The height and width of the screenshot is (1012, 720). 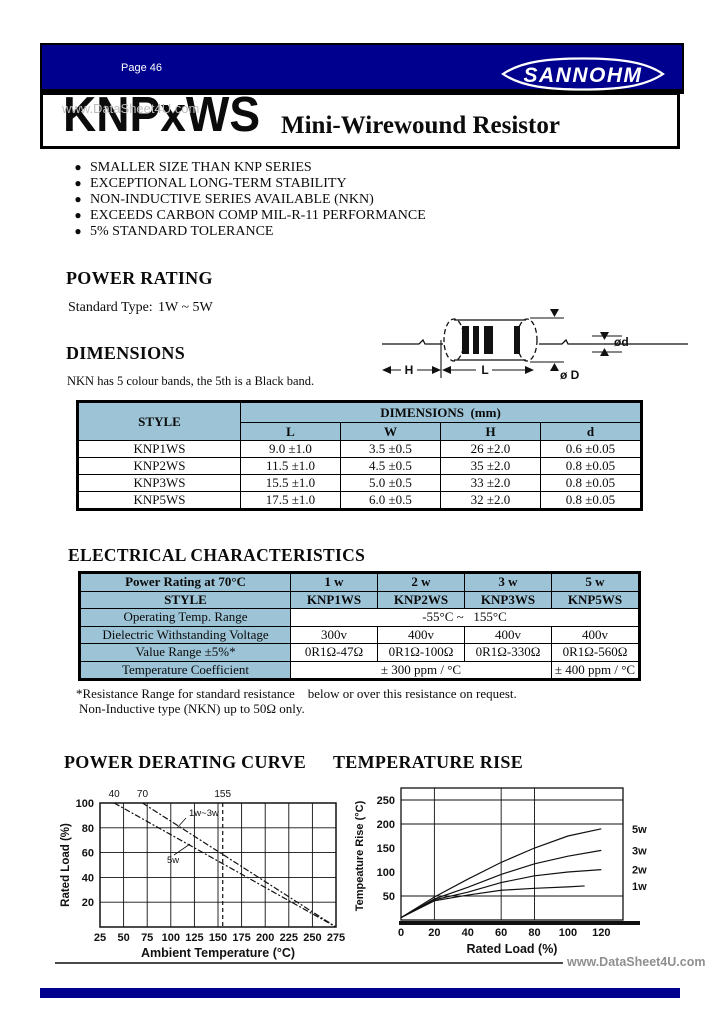 I want to click on dim-h-label: H, so click(x=409, y=370).